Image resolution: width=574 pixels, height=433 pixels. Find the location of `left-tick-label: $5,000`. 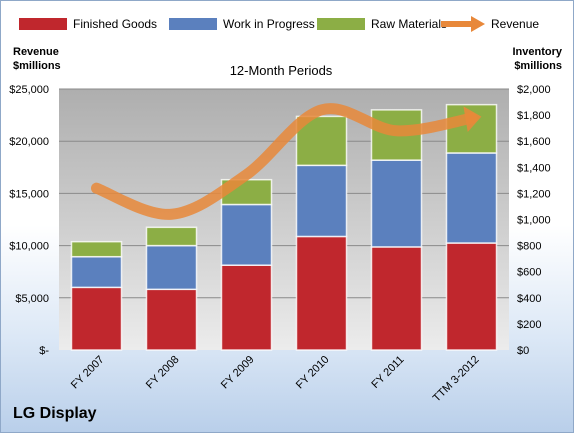

left-tick-label: $5,000 is located at coordinates (32, 299).